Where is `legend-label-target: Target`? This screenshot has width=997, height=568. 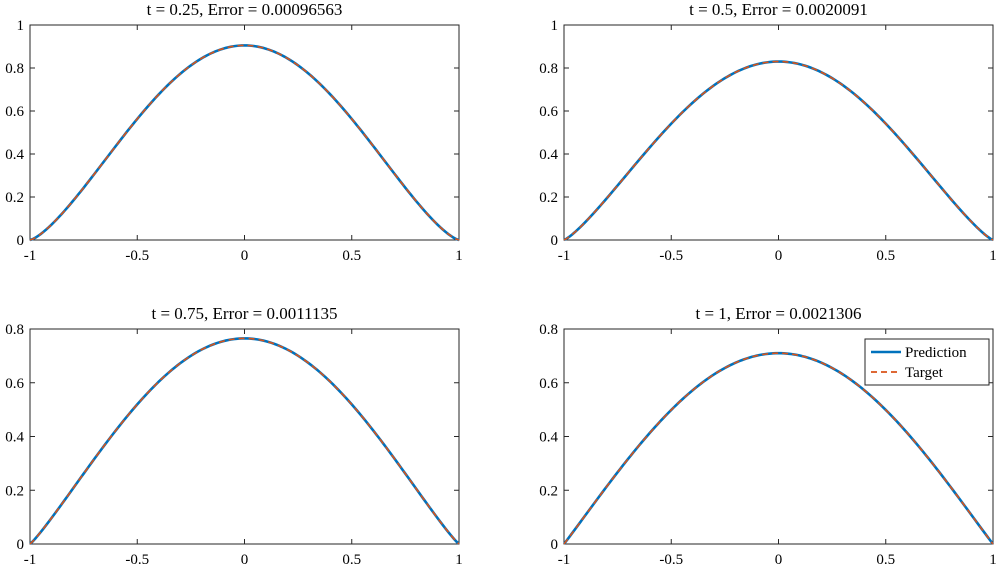
legend-label-target: Target is located at coordinates (924, 373).